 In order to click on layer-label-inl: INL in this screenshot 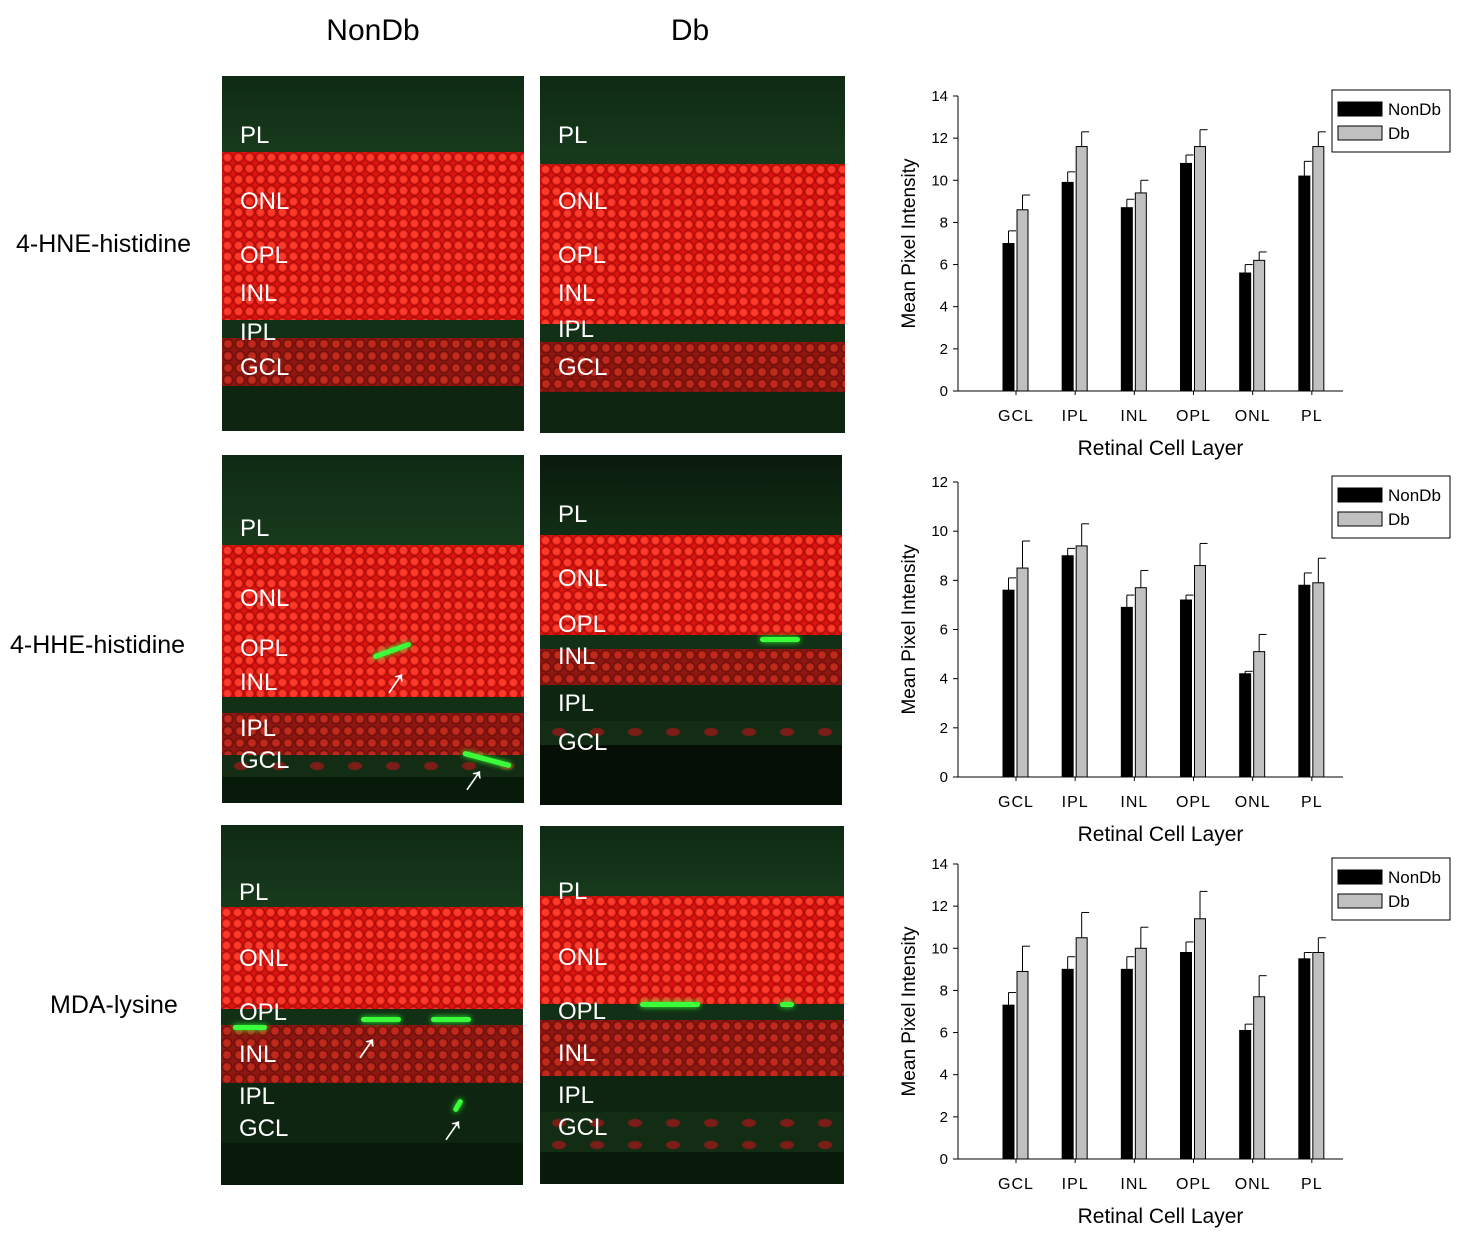, I will do `click(577, 293)`.